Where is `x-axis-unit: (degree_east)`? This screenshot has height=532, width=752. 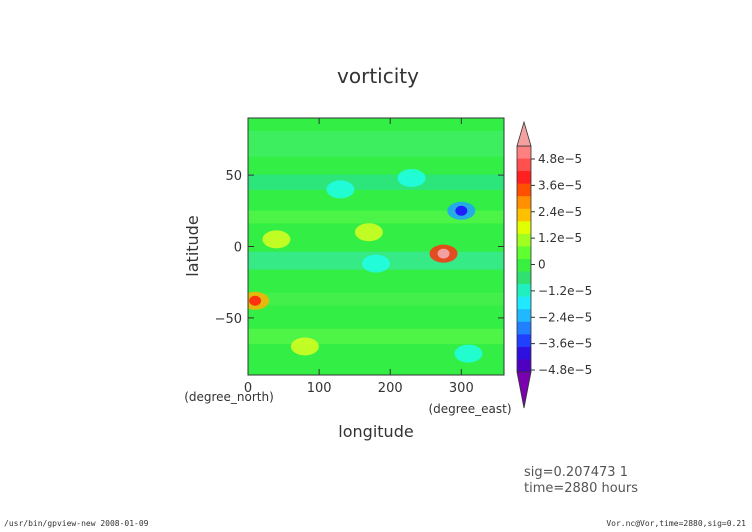 x-axis-unit: (degree_east) is located at coordinates (469, 409).